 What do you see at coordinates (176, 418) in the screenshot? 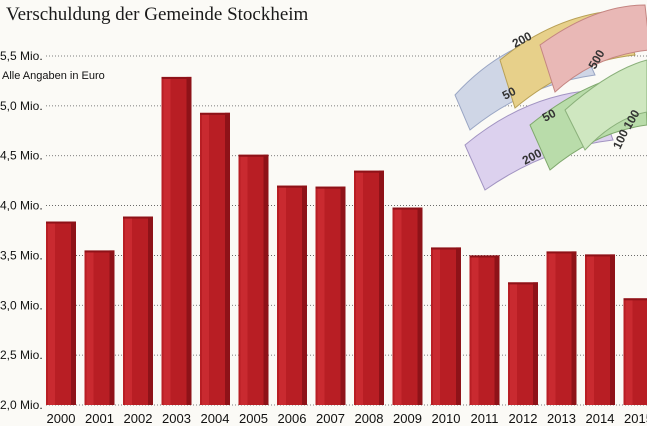
I see `x-tick-label: 2003` at bounding box center [176, 418].